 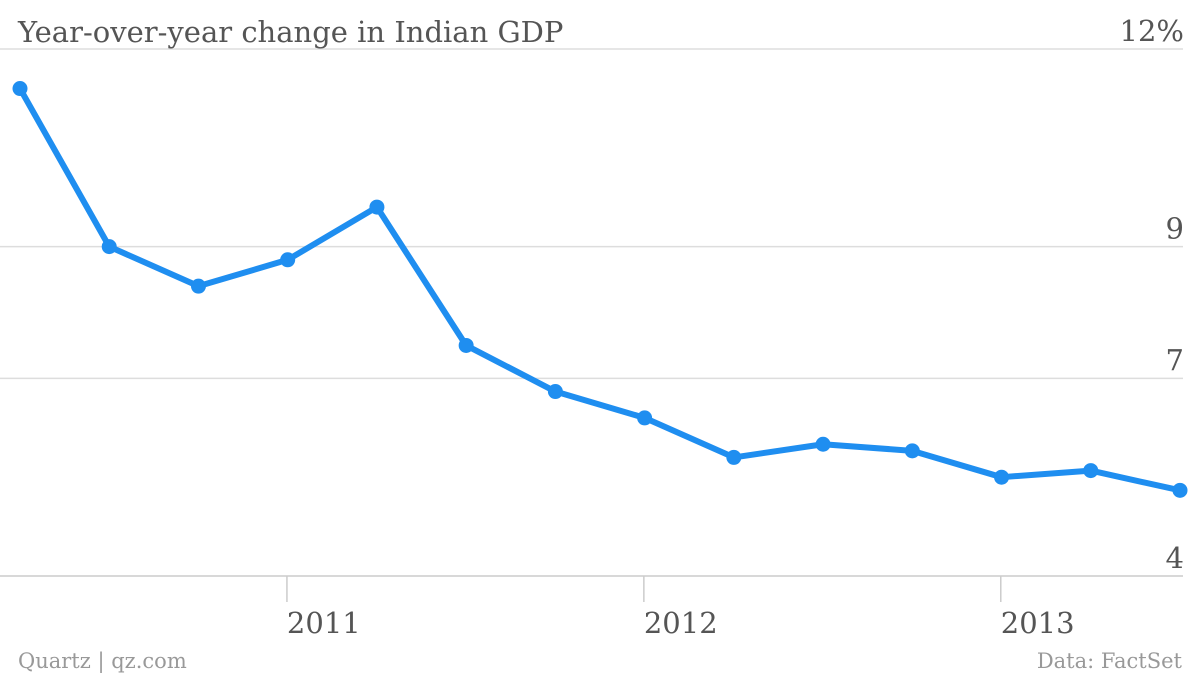 What do you see at coordinates (1110, 661) in the screenshot?
I see `source-text: Data: FactSet` at bounding box center [1110, 661].